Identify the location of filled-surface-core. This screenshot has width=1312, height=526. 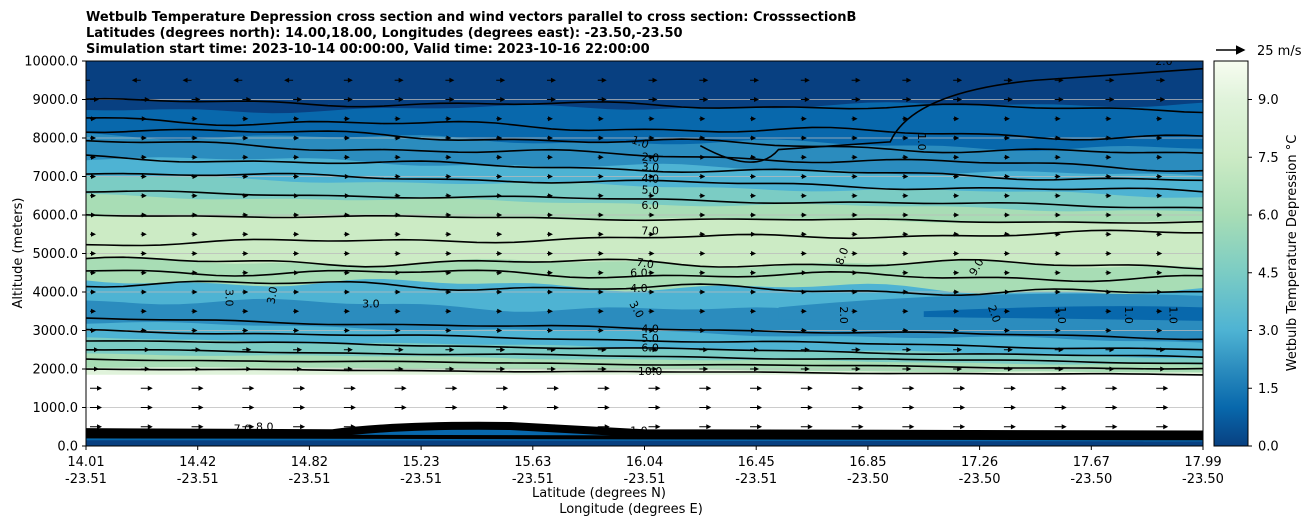
(644, 443).